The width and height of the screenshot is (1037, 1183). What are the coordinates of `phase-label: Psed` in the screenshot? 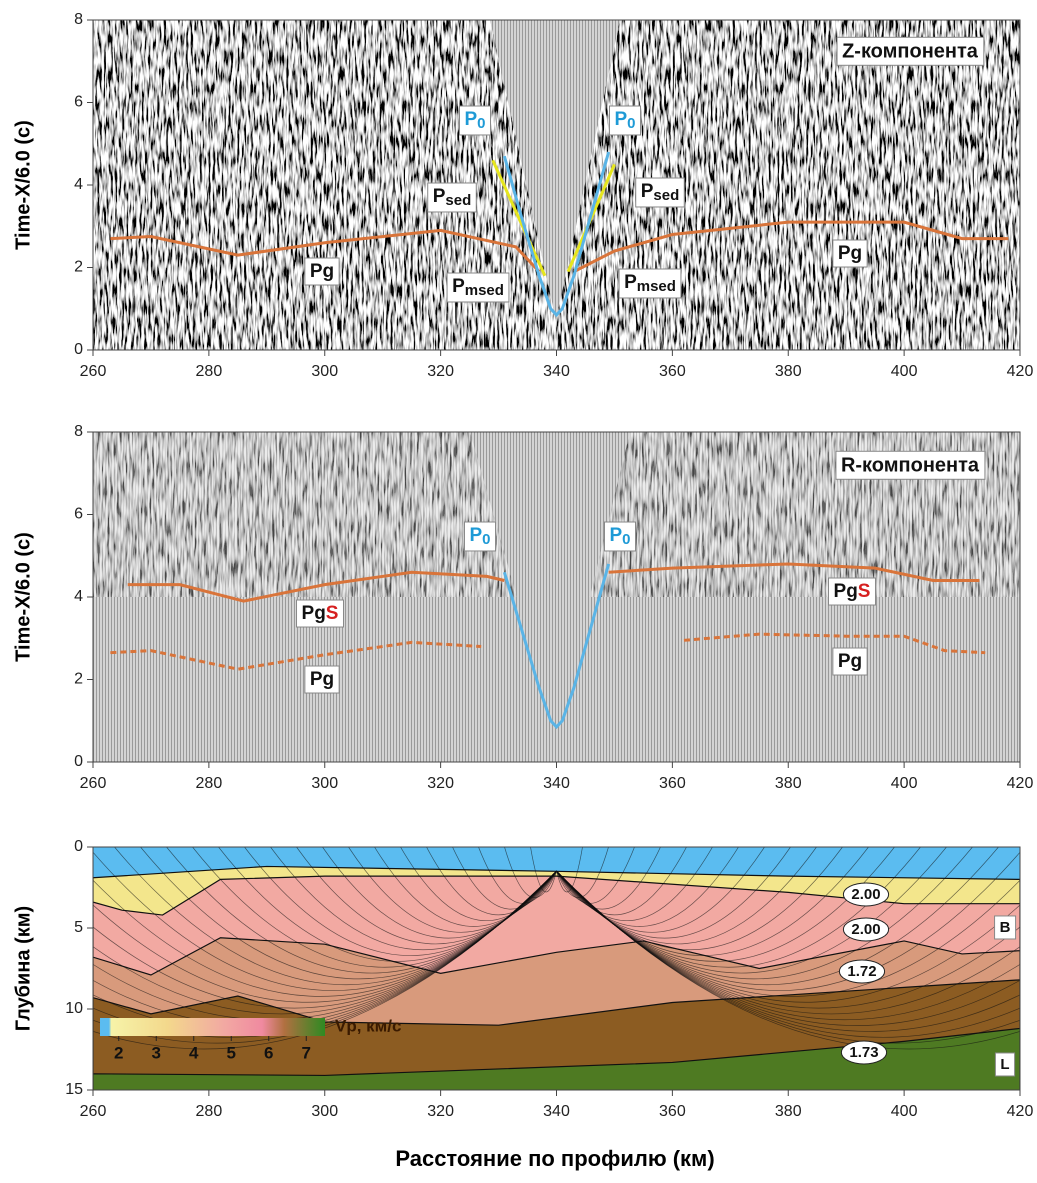 It's located at (660, 192).